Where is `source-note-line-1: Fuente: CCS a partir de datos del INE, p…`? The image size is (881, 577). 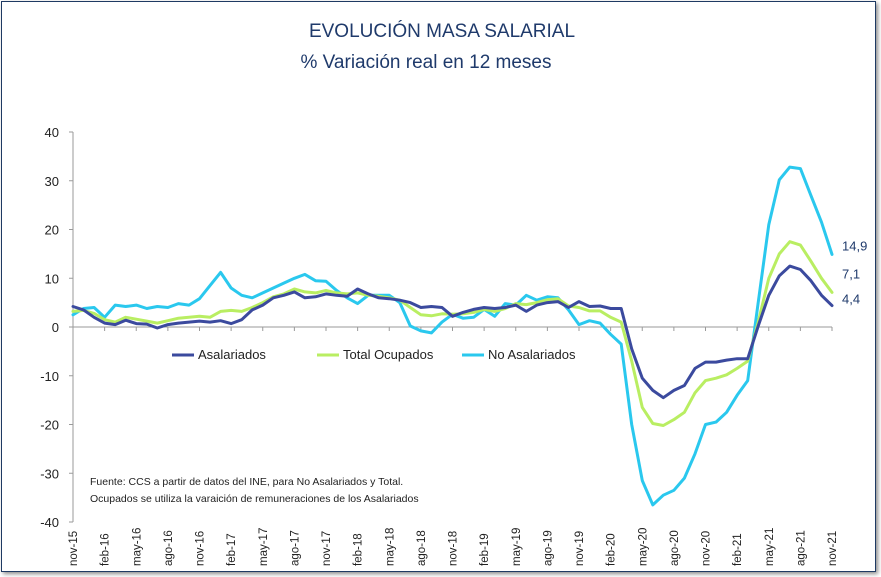 source-note-line-1: Fuente: CCS a partir de datos del INE, p… is located at coordinates (246, 482).